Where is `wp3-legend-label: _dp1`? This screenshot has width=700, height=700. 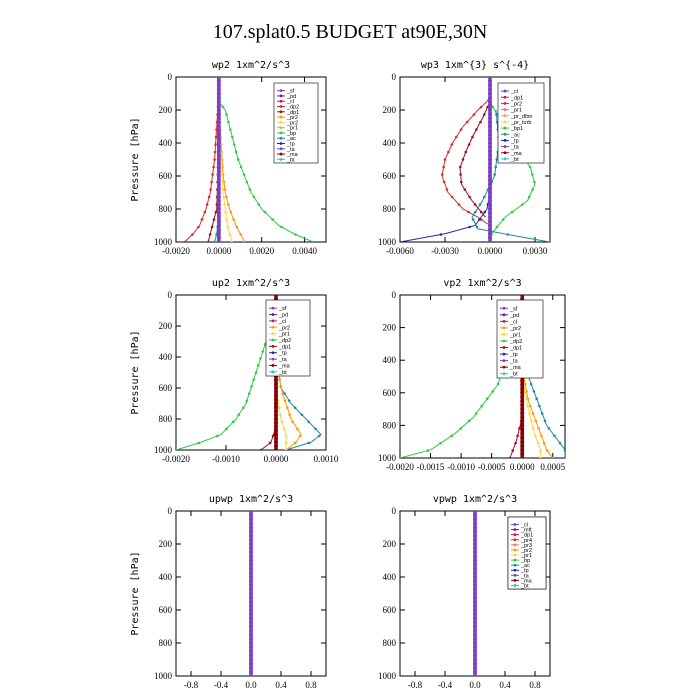
wp3-legend-label: _dp1 is located at coordinates (516, 98).